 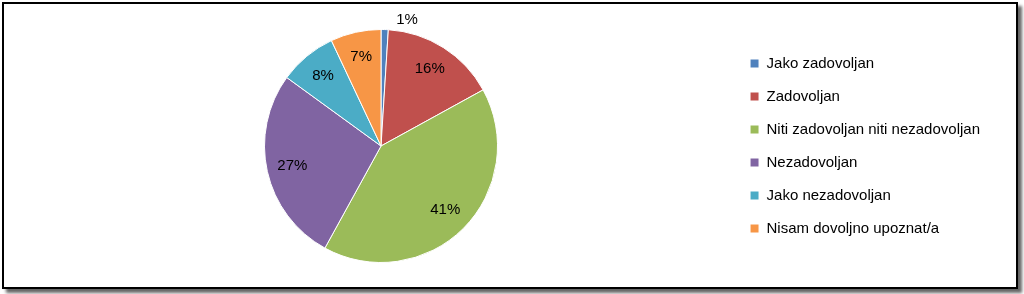 What do you see at coordinates (407, 18) in the screenshot?
I see `data-label: 1%` at bounding box center [407, 18].